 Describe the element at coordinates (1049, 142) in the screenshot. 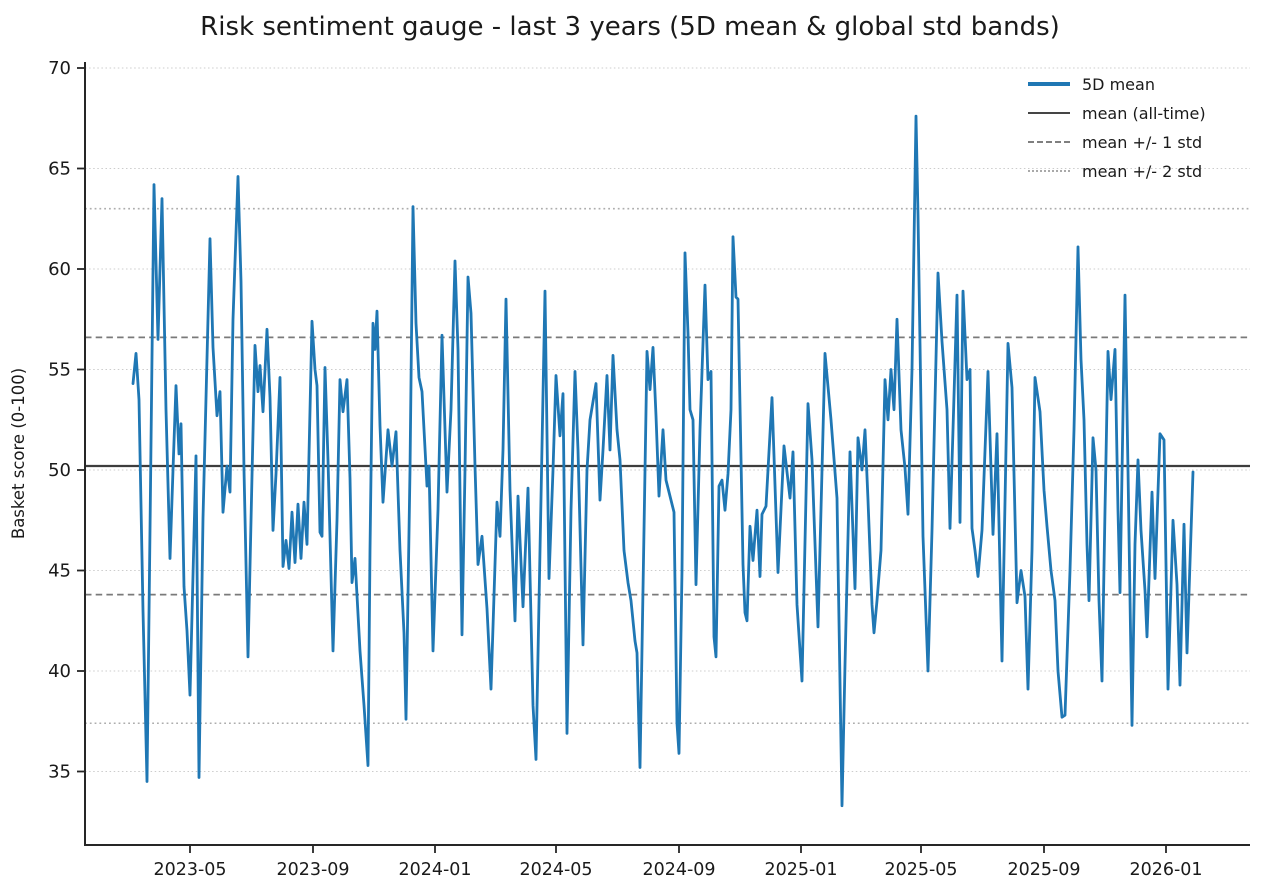

I see `legend-line-dashed-icon` at that location.